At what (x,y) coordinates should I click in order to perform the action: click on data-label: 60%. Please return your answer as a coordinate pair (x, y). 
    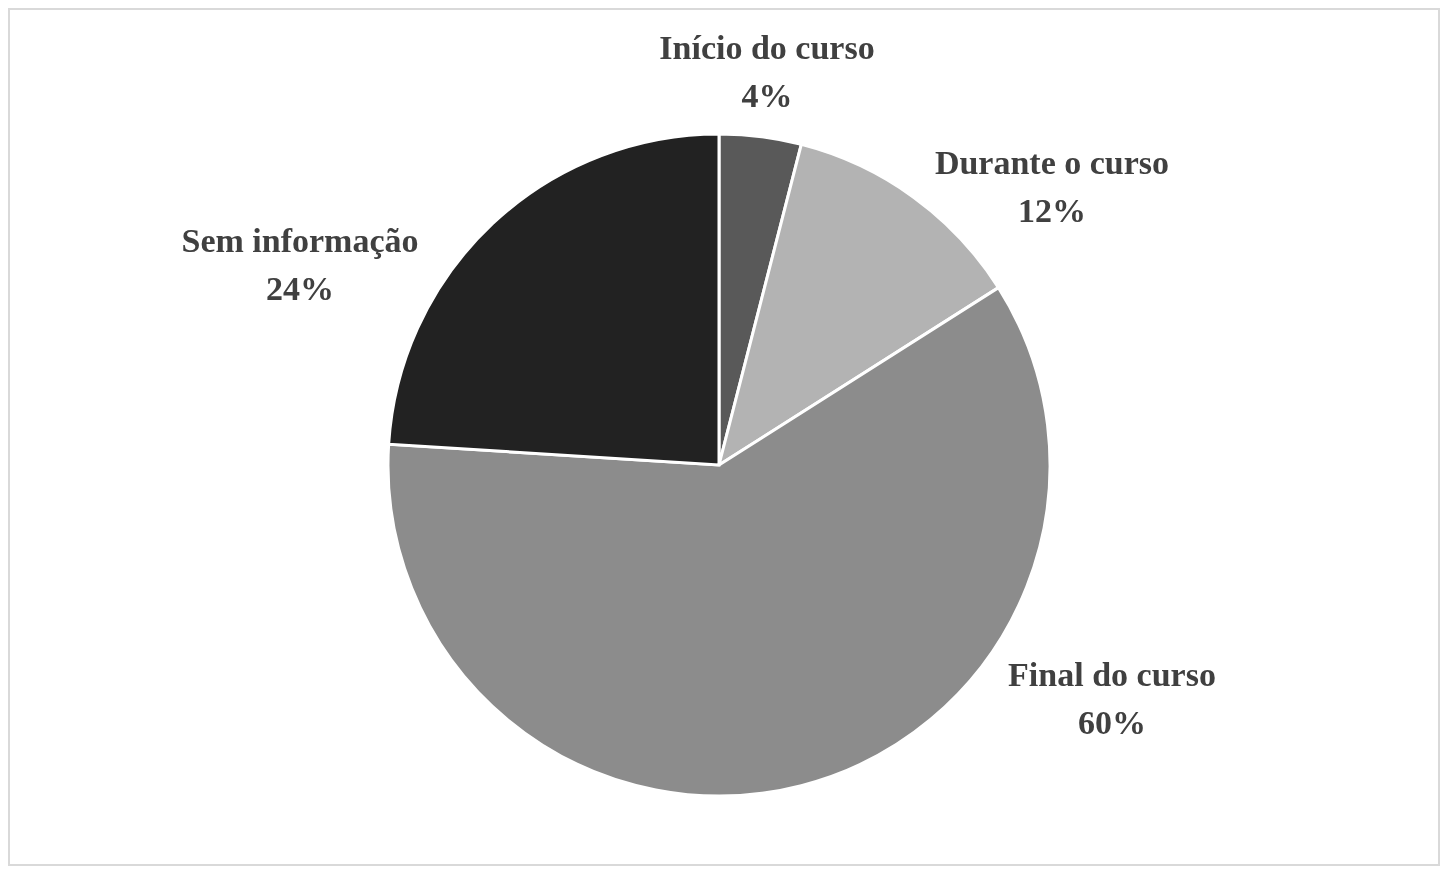
    Looking at the image, I should click on (1112, 722).